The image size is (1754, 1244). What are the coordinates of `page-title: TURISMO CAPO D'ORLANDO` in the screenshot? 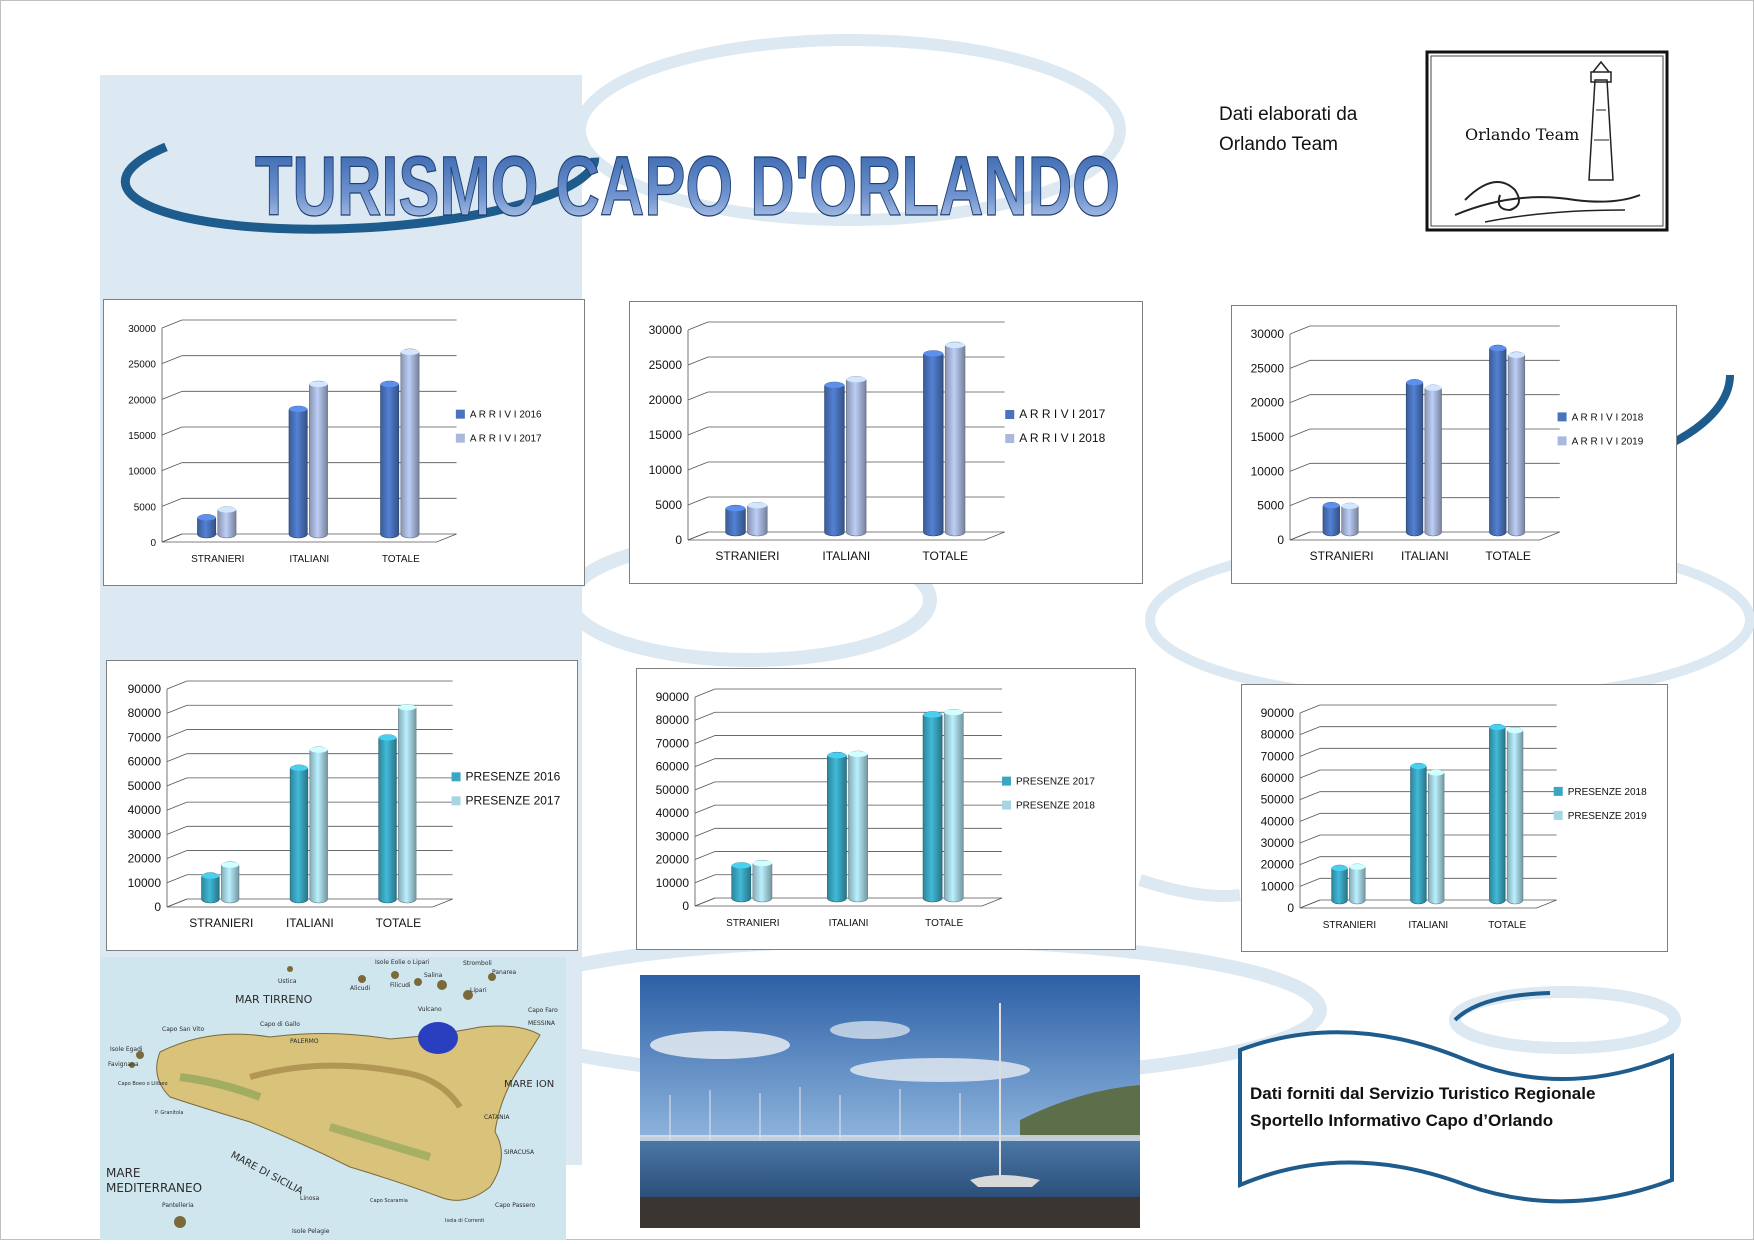 It's located at (687, 186).